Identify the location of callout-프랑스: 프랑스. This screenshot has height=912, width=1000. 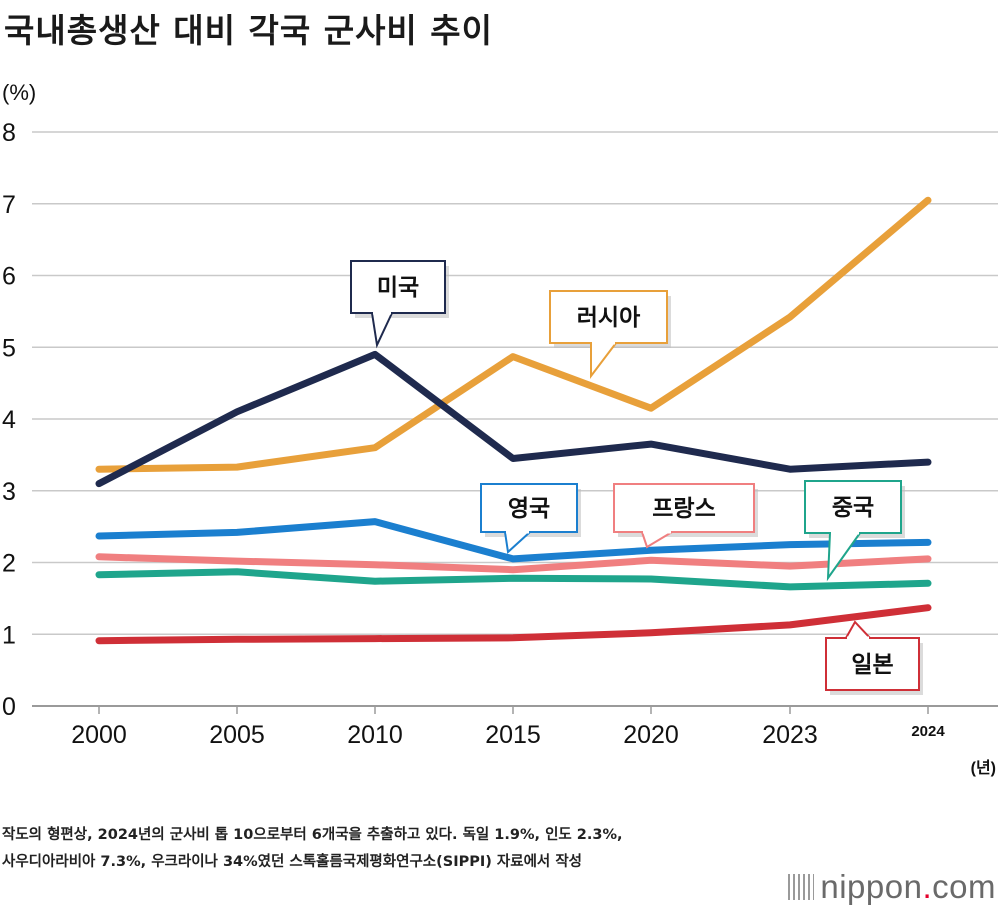
(685, 516).